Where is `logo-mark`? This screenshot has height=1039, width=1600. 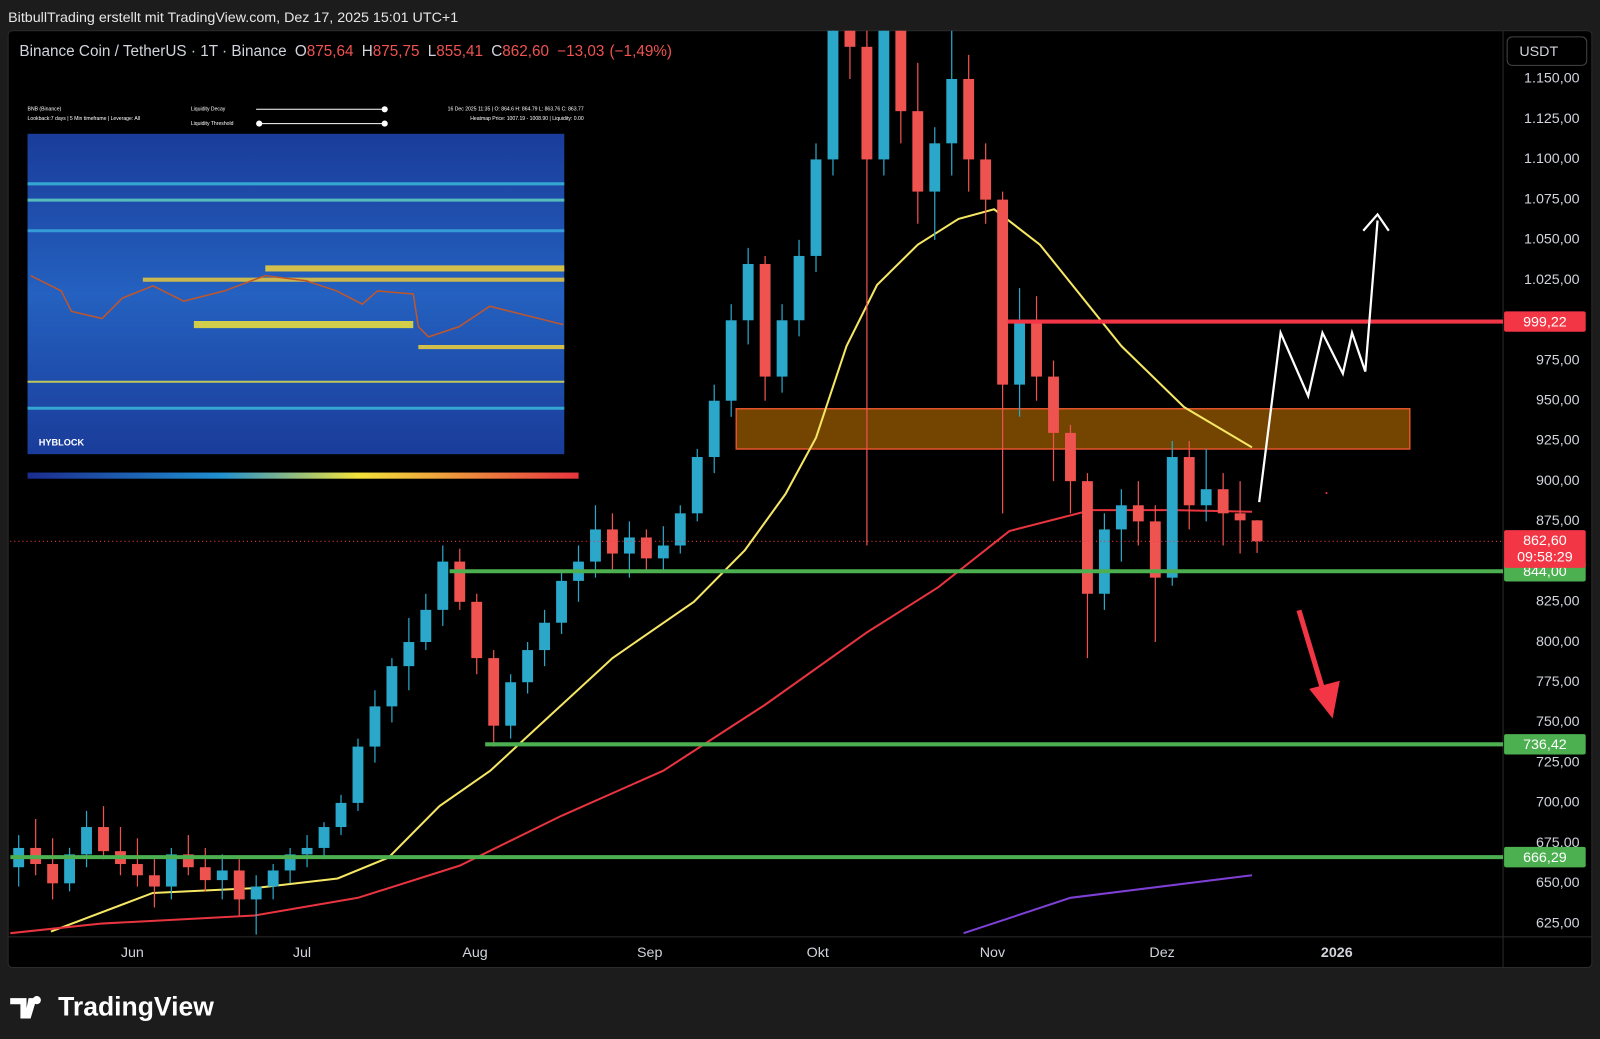 logo-mark is located at coordinates (25, 1007).